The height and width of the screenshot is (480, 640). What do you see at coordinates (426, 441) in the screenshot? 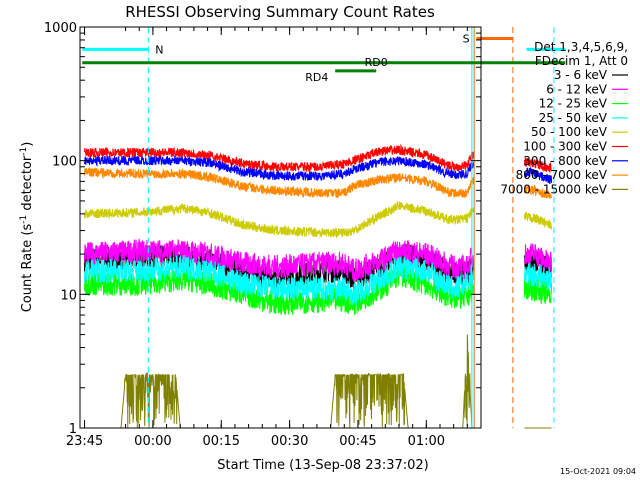
I see `x-tick-label-5: 01:00` at bounding box center [426, 441].